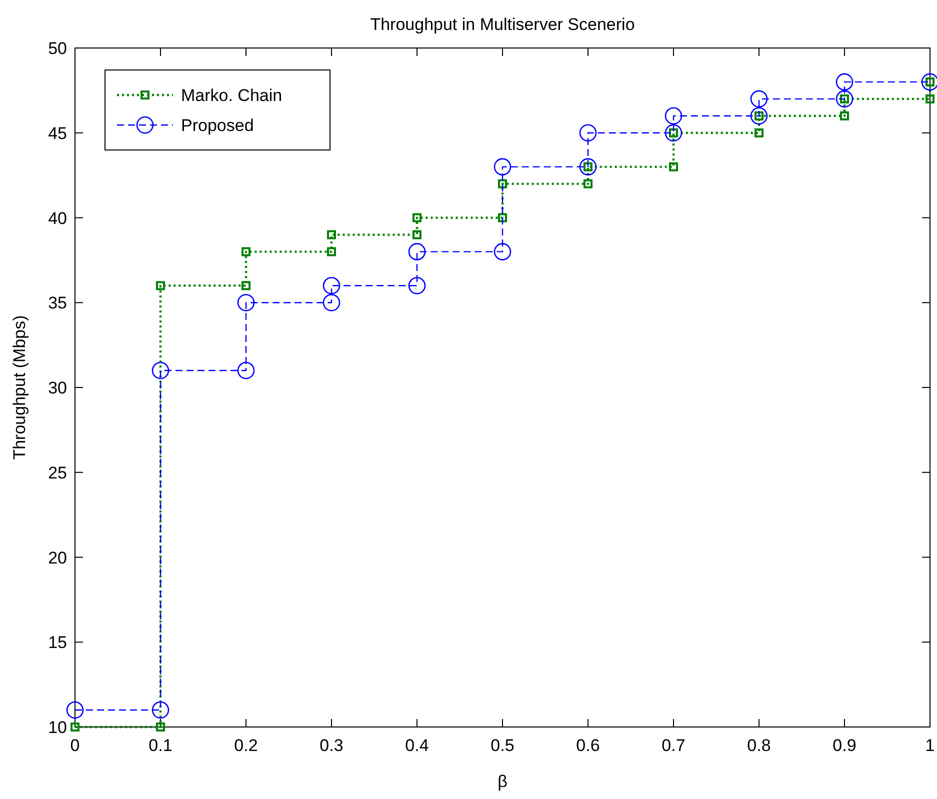 The width and height of the screenshot is (937, 799). I want to click on x-tick-label: 1, so click(930, 745).